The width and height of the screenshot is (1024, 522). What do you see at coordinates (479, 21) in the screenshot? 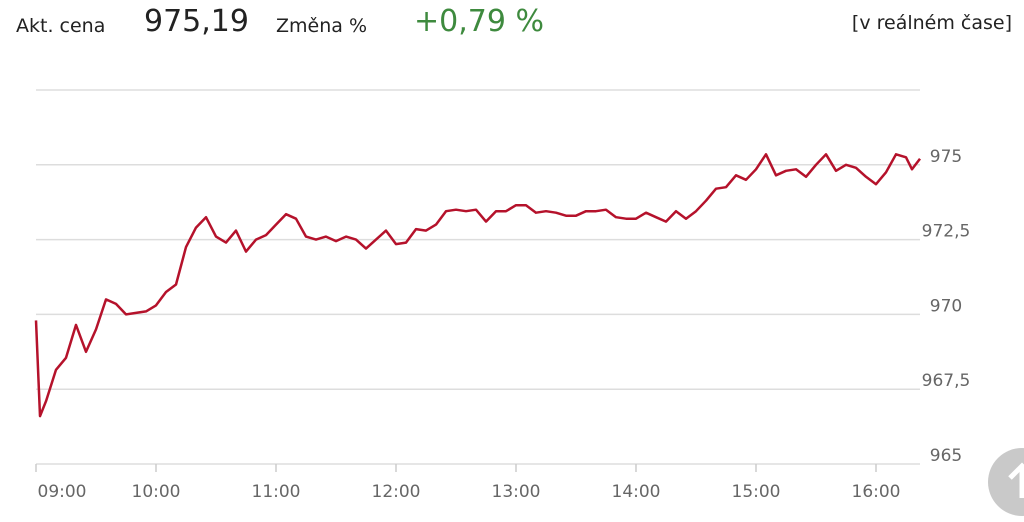
I see `change-value: +0,79 %` at bounding box center [479, 21].